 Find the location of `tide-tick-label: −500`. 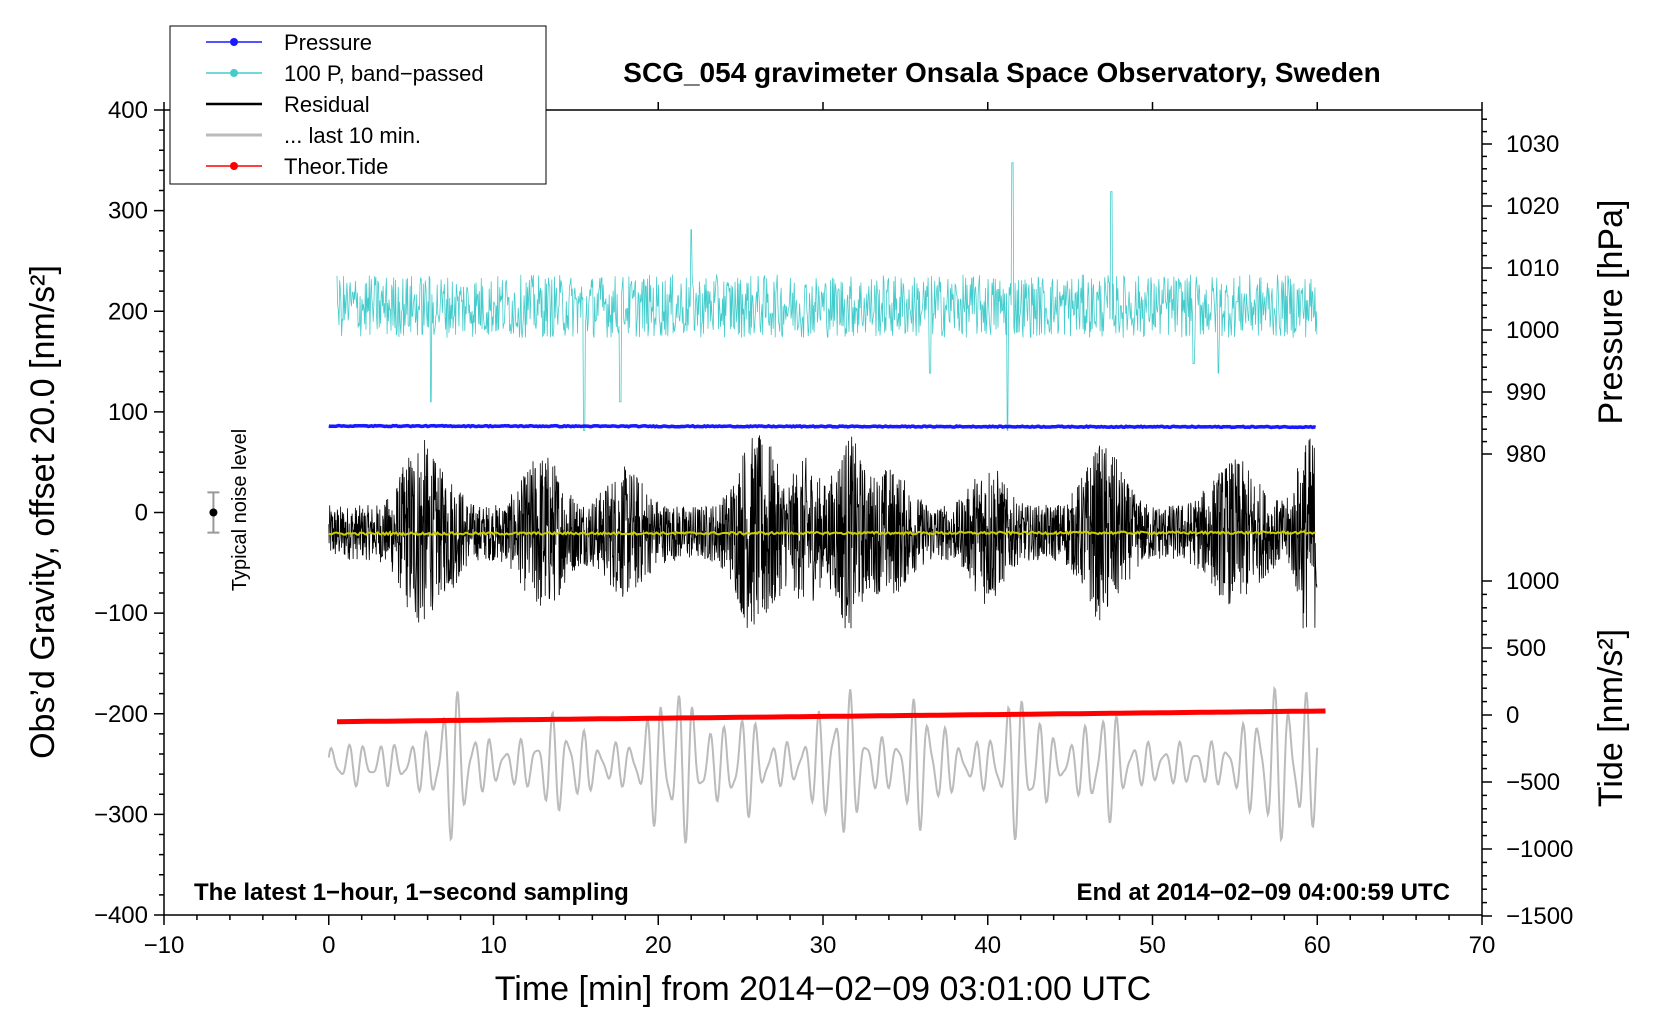

tide-tick-label: −500 is located at coordinates (1533, 782).